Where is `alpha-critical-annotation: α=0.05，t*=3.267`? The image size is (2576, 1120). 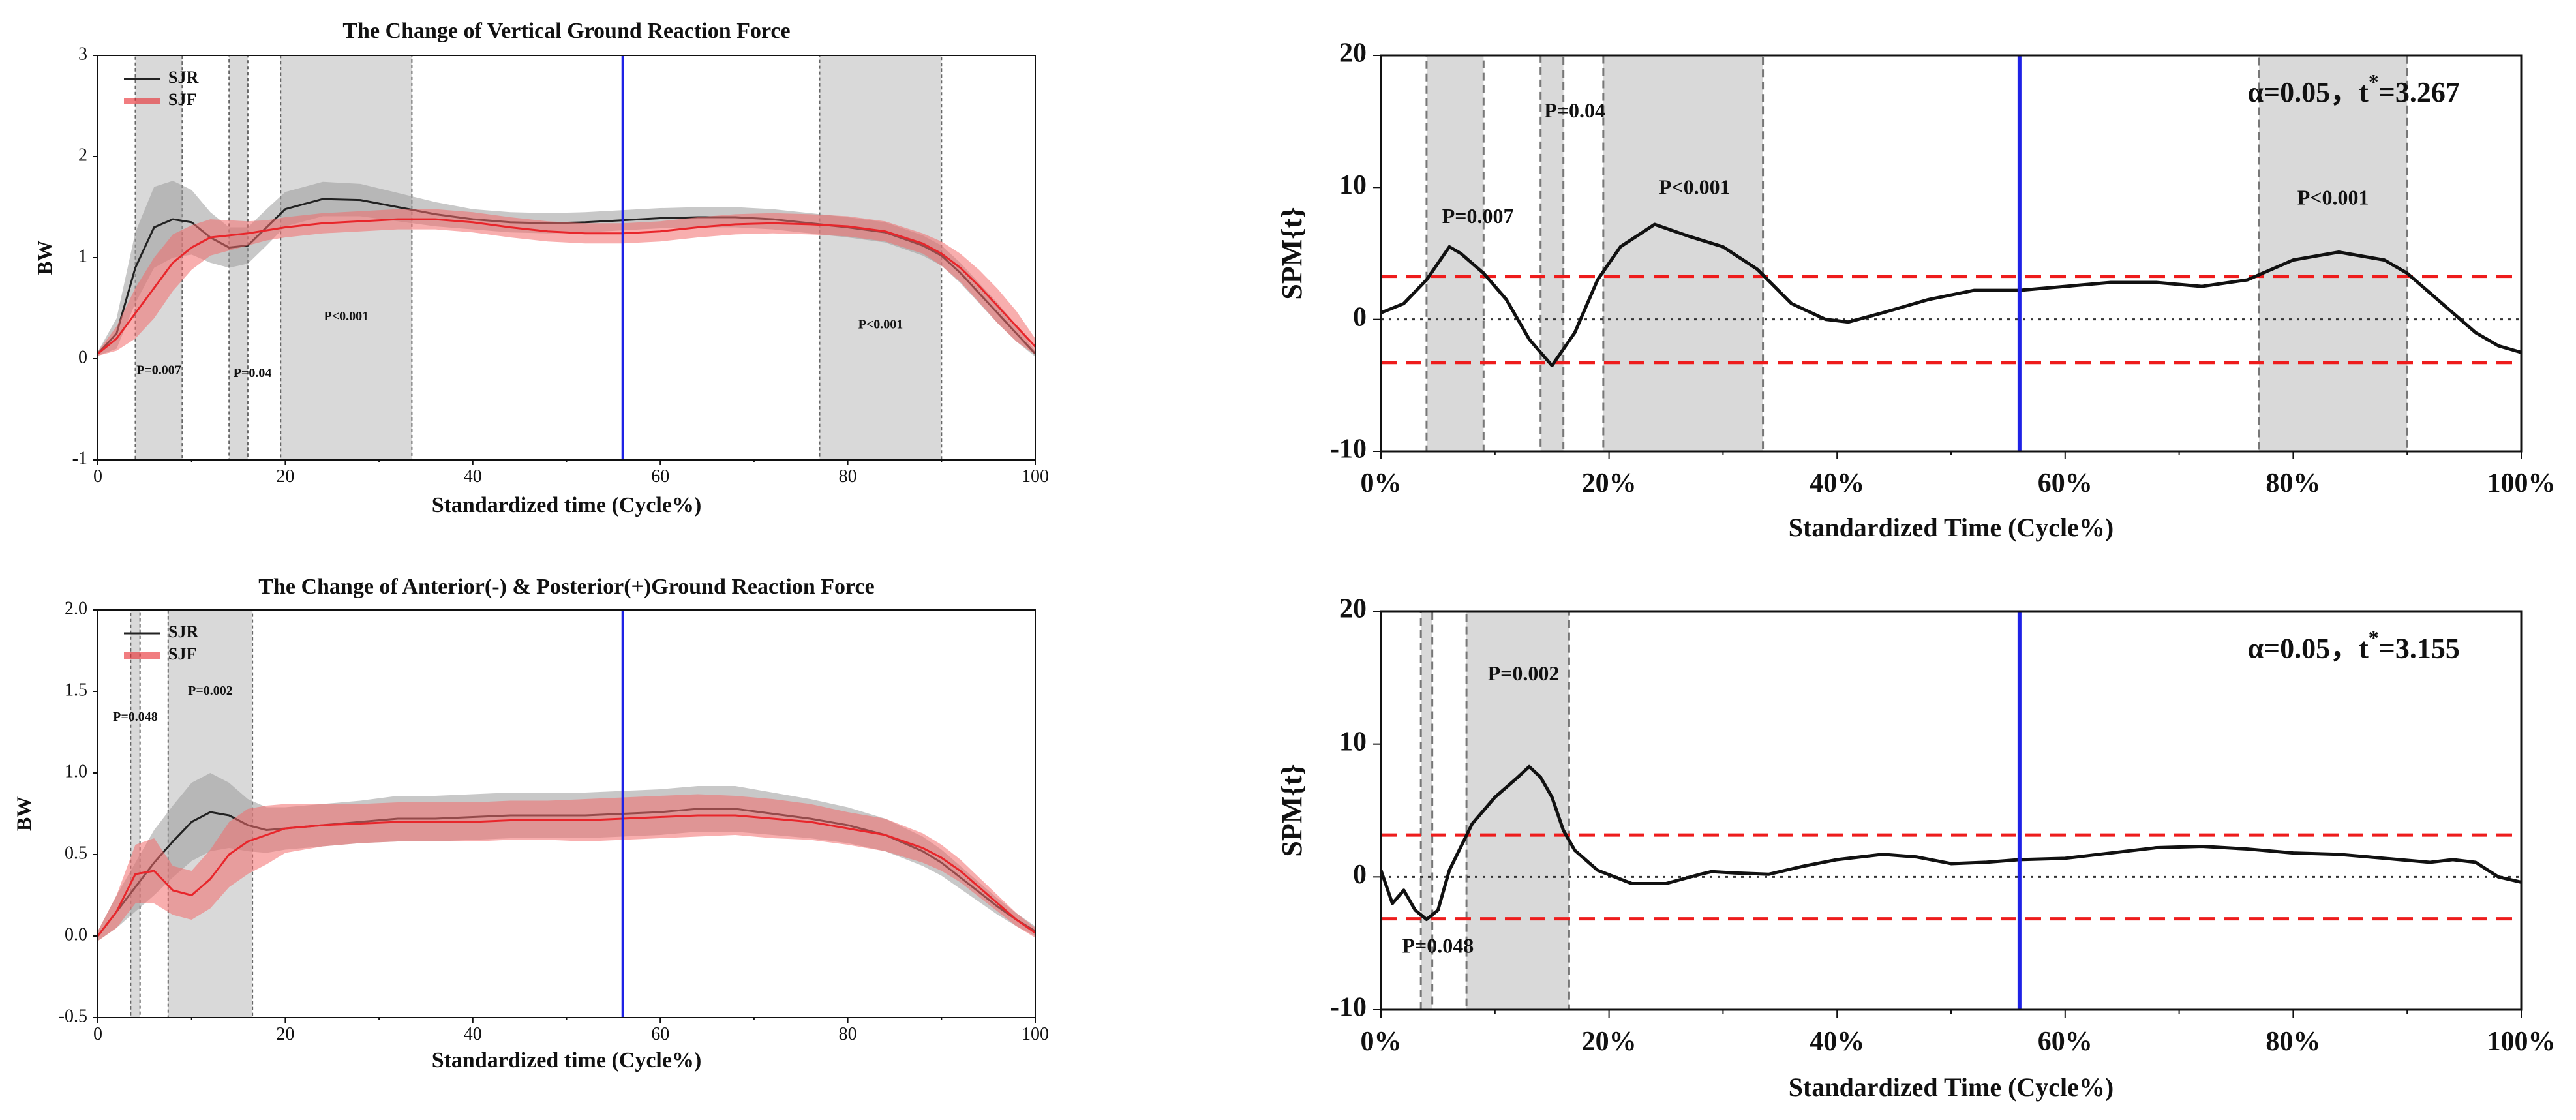
alpha-critical-annotation: α=0.05，t*=3.267 is located at coordinates (2353, 89).